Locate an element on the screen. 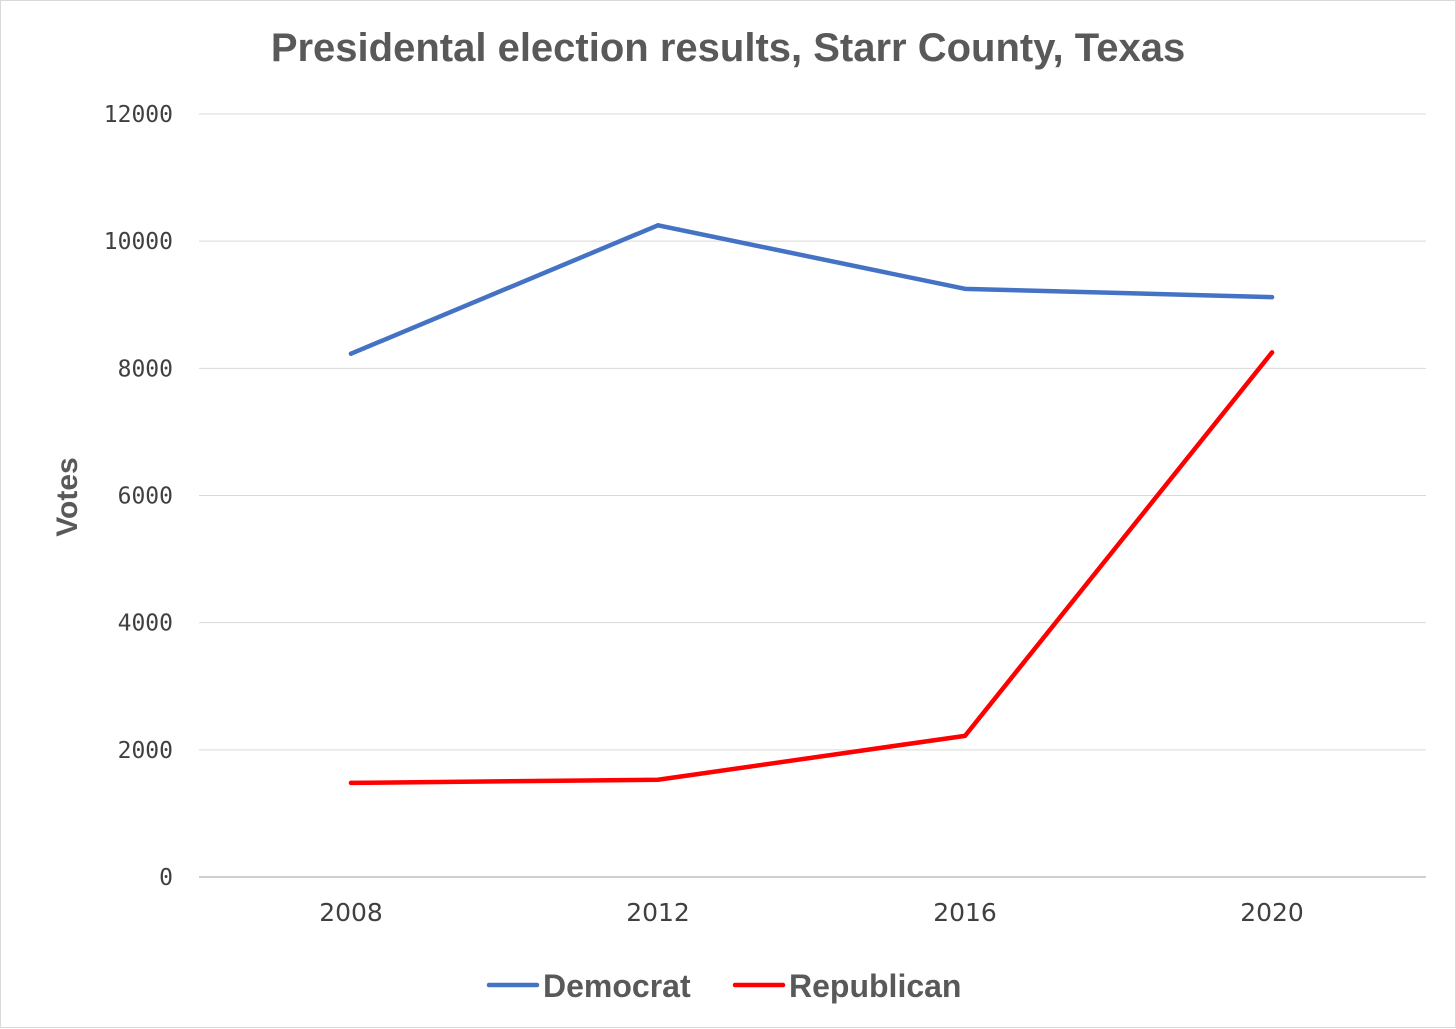 The height and width of the screenshot is (1029, 1456). legend-item-republican: Republican is located at coordinates (846, 986).